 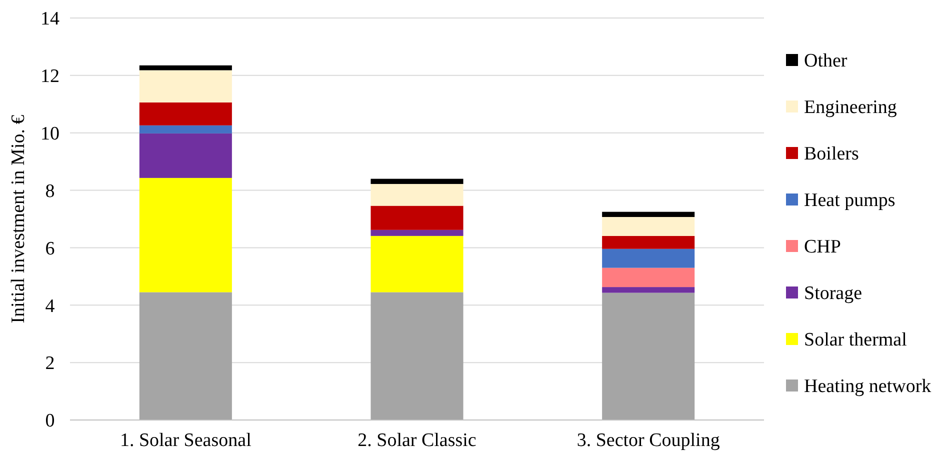 What do you see at coordinates (50, 19) in the screenshot?
I see `y-tick-label: 14` at bounding box center [50, 19].